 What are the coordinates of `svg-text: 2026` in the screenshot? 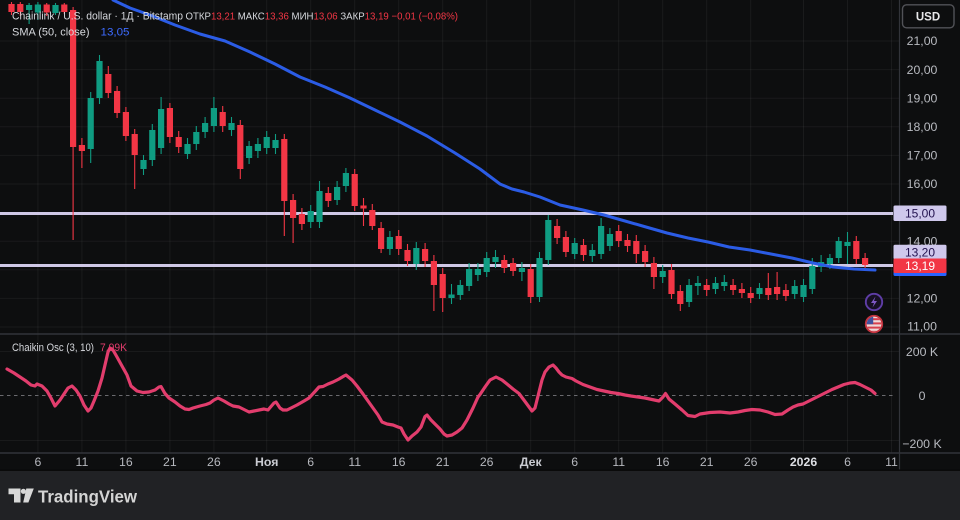 It's located at (804, 462).